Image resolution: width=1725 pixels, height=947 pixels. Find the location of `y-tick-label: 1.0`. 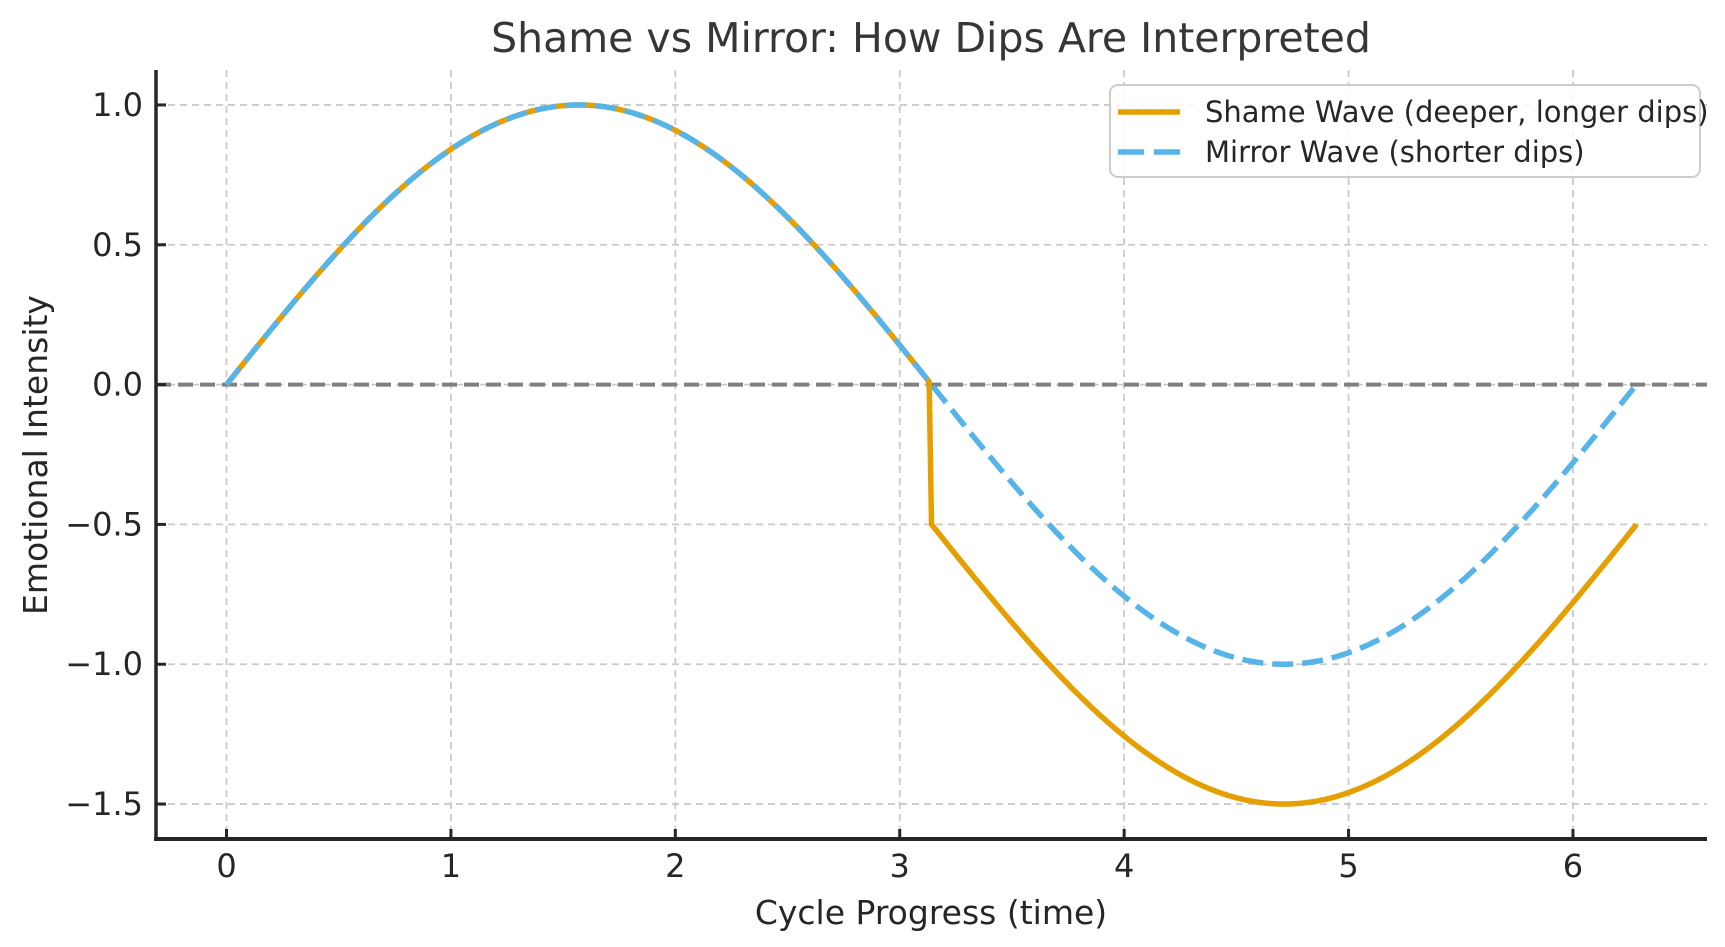

y-tick-label: 1.0 is located at coordinates (117, 105).